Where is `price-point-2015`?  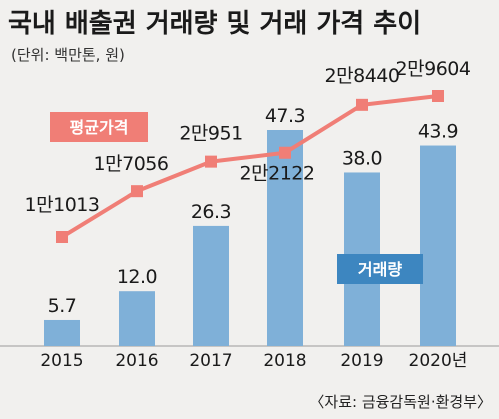
price-point-2015 is located at coordinates (62, 237).